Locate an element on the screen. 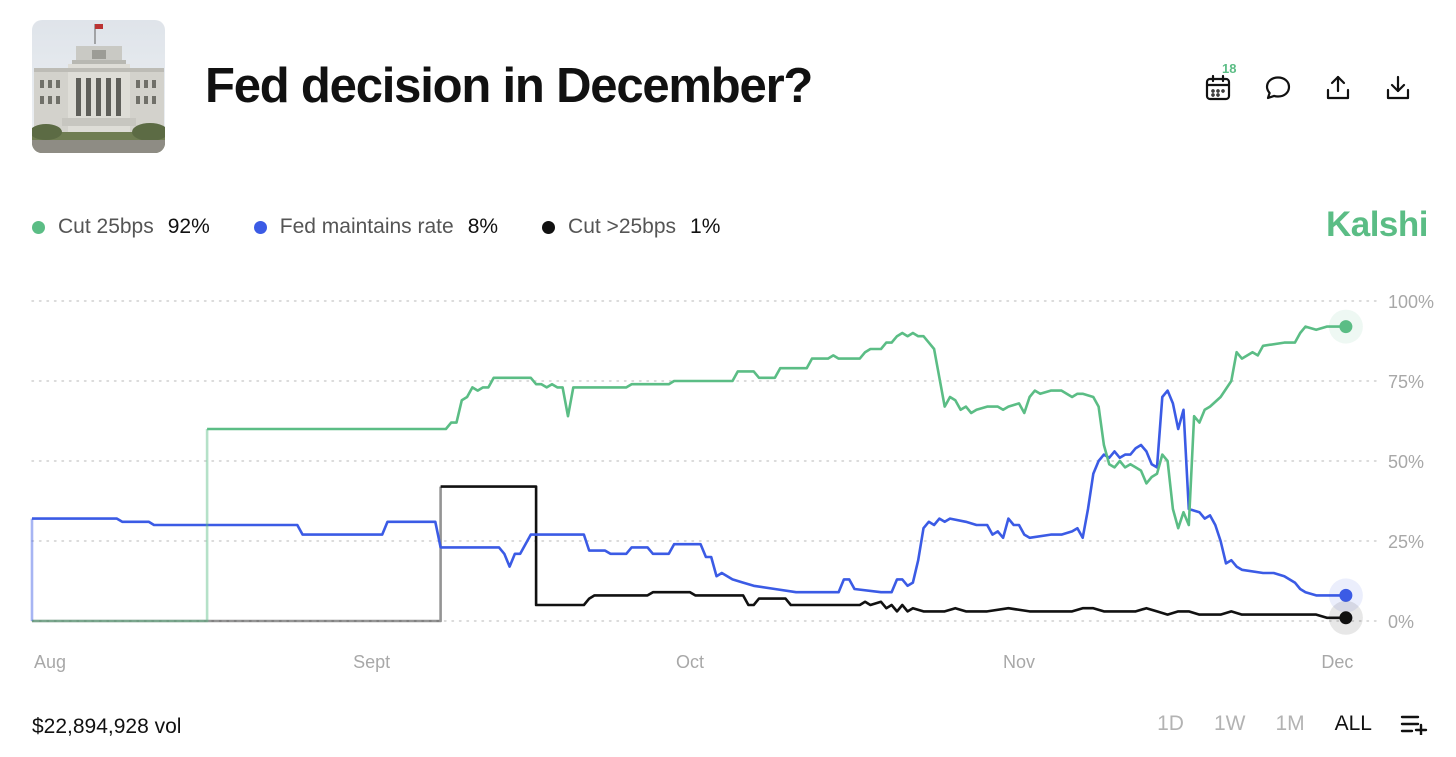 This screenshot has height=757, width=1456. share-button is located at coordinates (1338, 88).